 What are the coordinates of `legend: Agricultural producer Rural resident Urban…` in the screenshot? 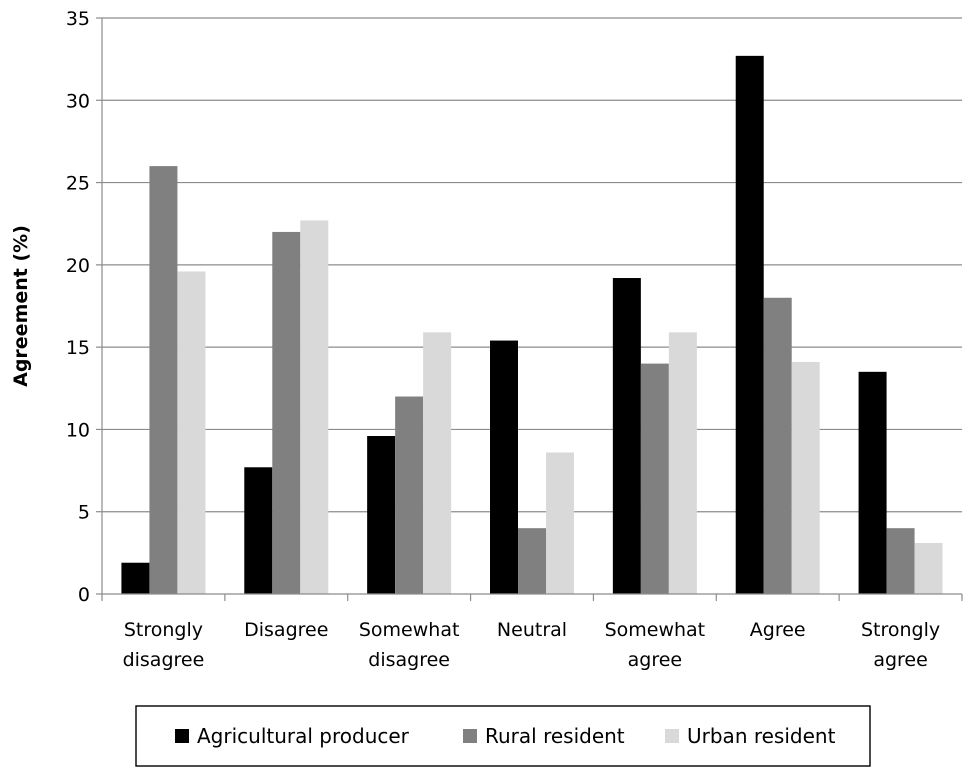 It's located at (503, 736).